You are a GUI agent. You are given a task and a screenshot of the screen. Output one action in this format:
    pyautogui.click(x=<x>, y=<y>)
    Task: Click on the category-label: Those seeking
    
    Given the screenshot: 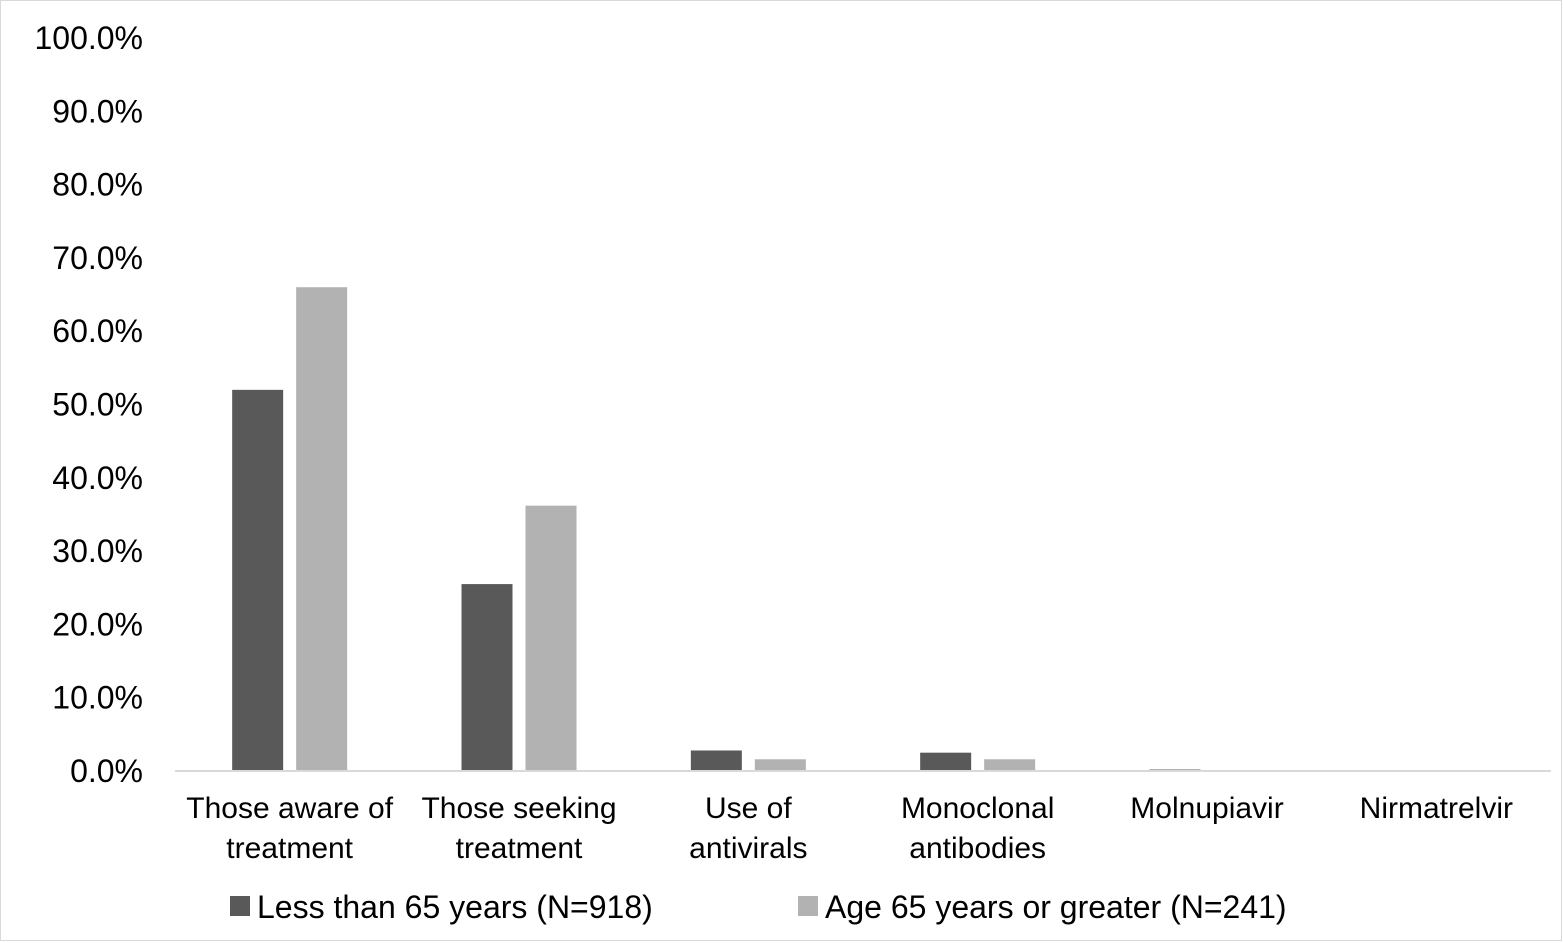 What is the action you would take?
    pyautogui.click(x=518, y=808)
    